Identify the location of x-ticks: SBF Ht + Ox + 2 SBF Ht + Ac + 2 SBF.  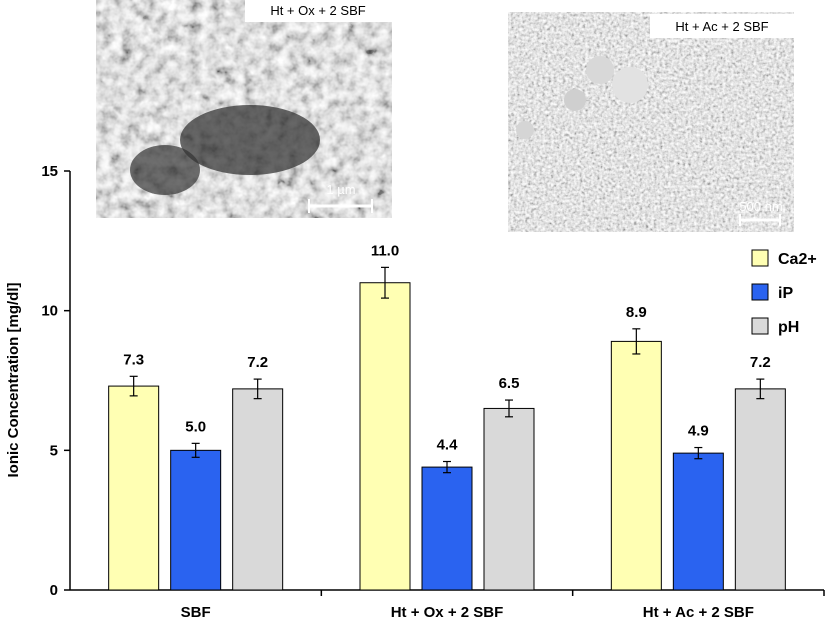
(503, 605).